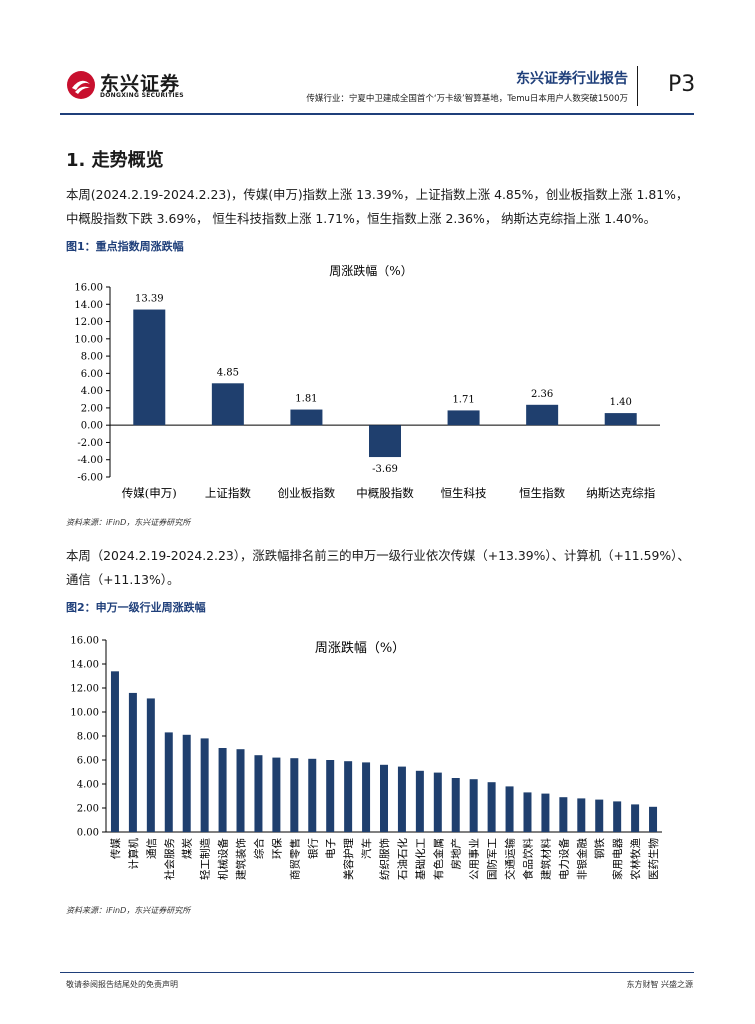 The height and width of the screenshot is (1024, 755). Describe the element at coordinates (228, 493) in the screenshot. I see `chart1-category-label: 上证指数` at that location.